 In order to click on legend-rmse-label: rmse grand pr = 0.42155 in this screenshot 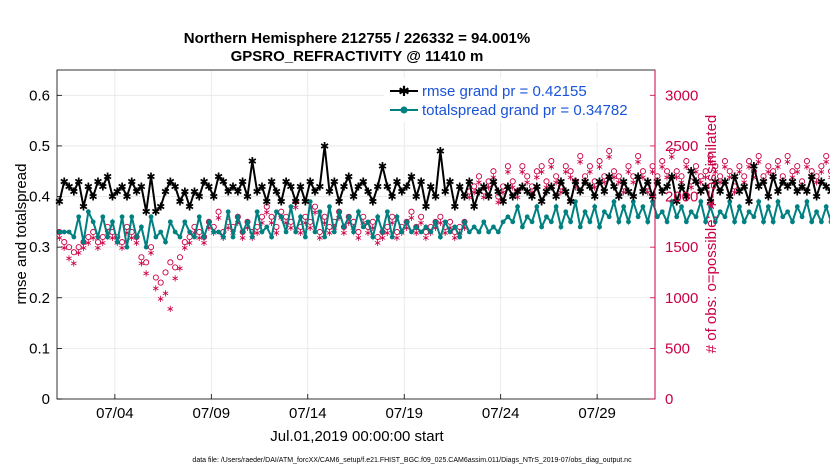, I will do `click(504, 91)`.